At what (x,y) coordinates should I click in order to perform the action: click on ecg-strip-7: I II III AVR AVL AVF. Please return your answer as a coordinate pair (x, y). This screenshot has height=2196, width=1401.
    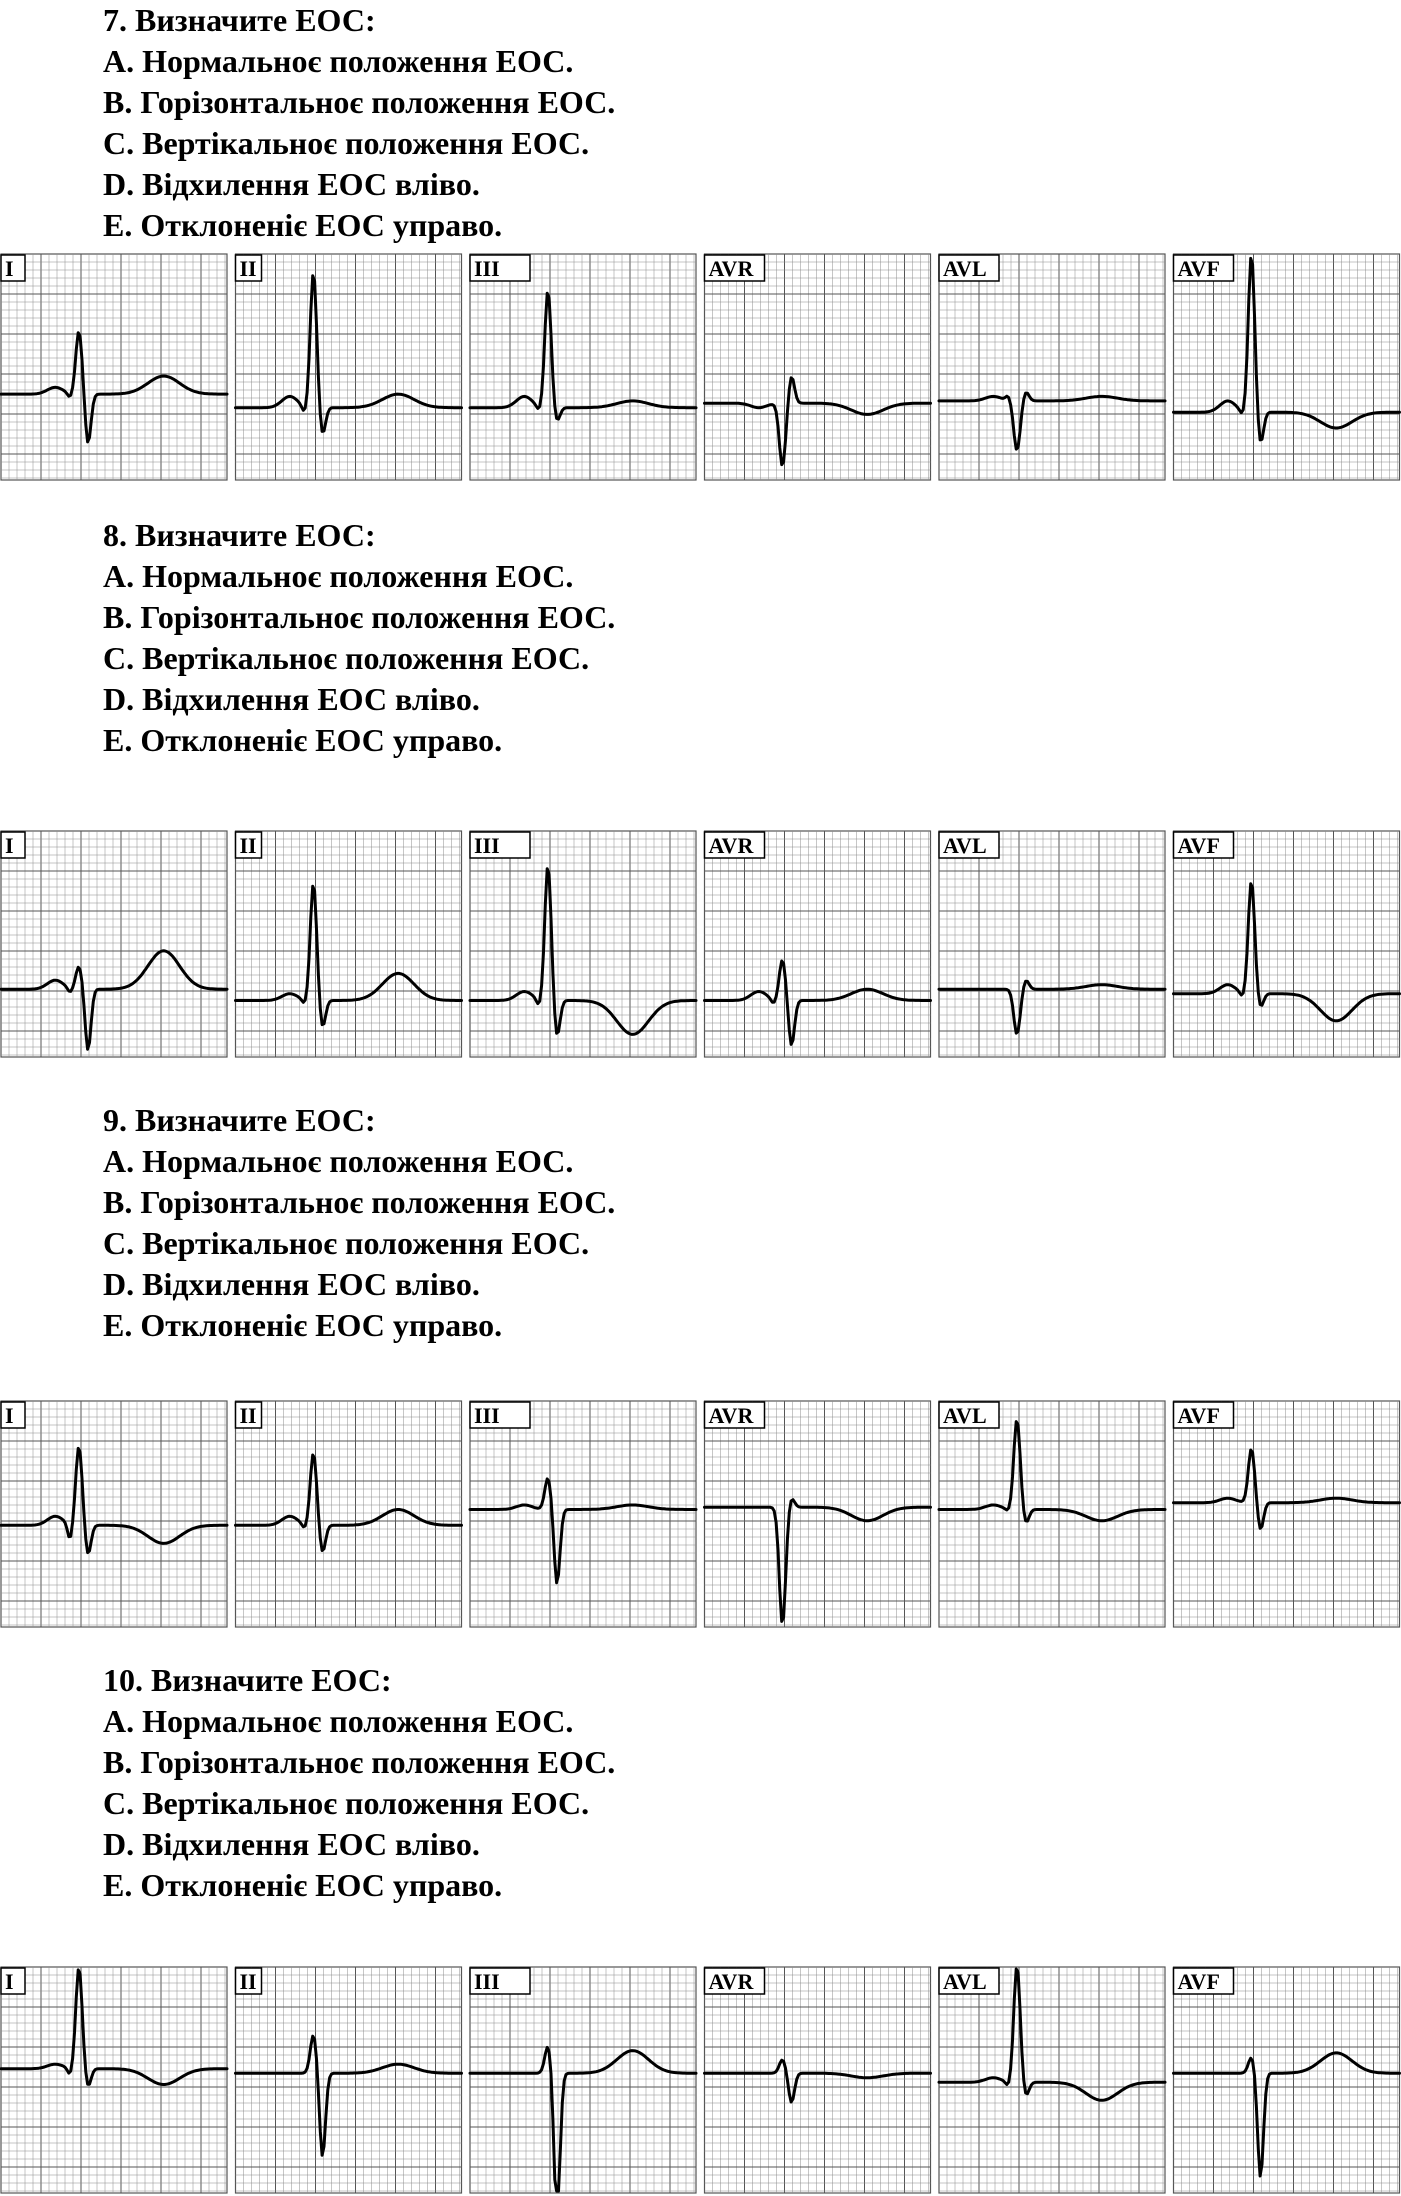
    Looking at the image, I should click on (700, 368).